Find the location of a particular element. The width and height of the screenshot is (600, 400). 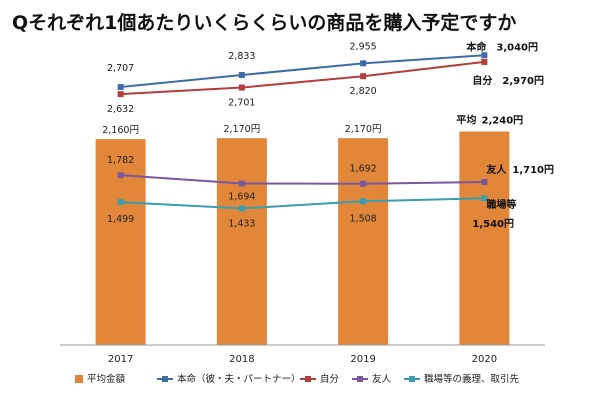

legend: 平均金額 本命（彼・夫・パートナー） 自分 友人 職場等の義理、取引先 is located at coordinates (297, 379).